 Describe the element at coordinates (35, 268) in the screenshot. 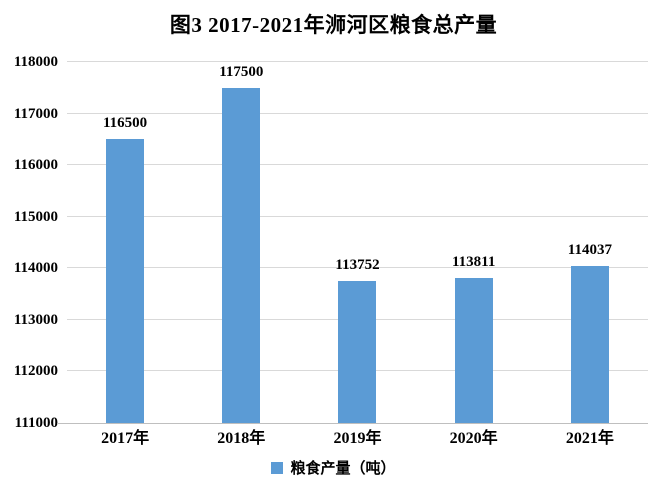

I see `y-tick-label: 114000` at that location.